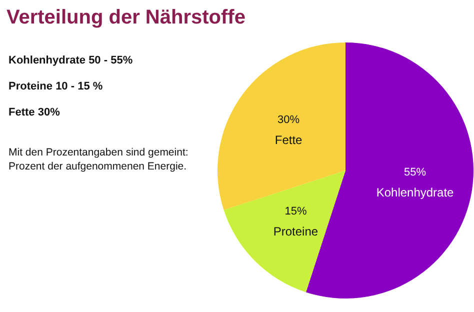 The width and height of the screenshot is (474, 312). I want to click on text: Proteine 10 - 15 %, so click(55, 86).